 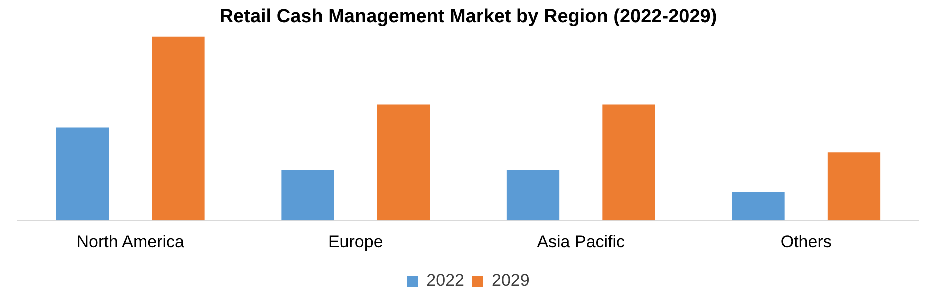 I want to click on x-tick-label: Europe, so click(x=356, y=242).